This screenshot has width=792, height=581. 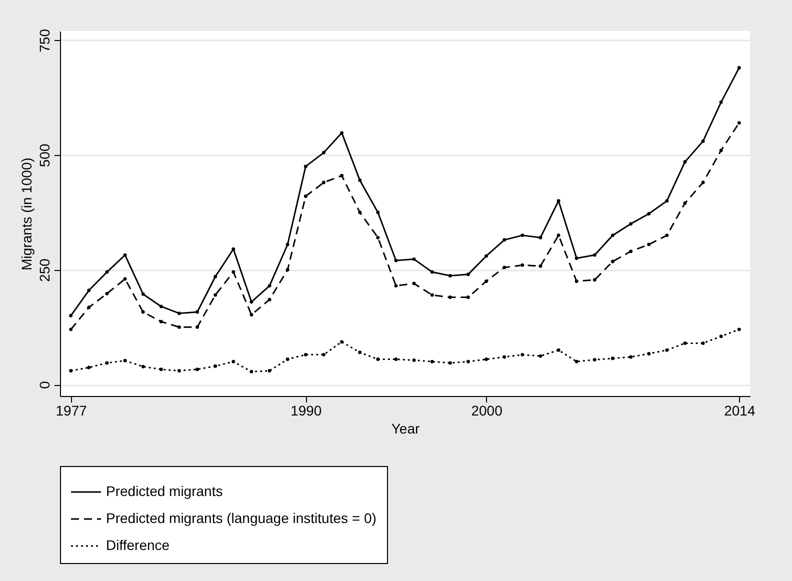 What do you see at coordinates (44, 40) in the screenshot?
I see `y-tick-label: 750` at bounding box center [44, 40].